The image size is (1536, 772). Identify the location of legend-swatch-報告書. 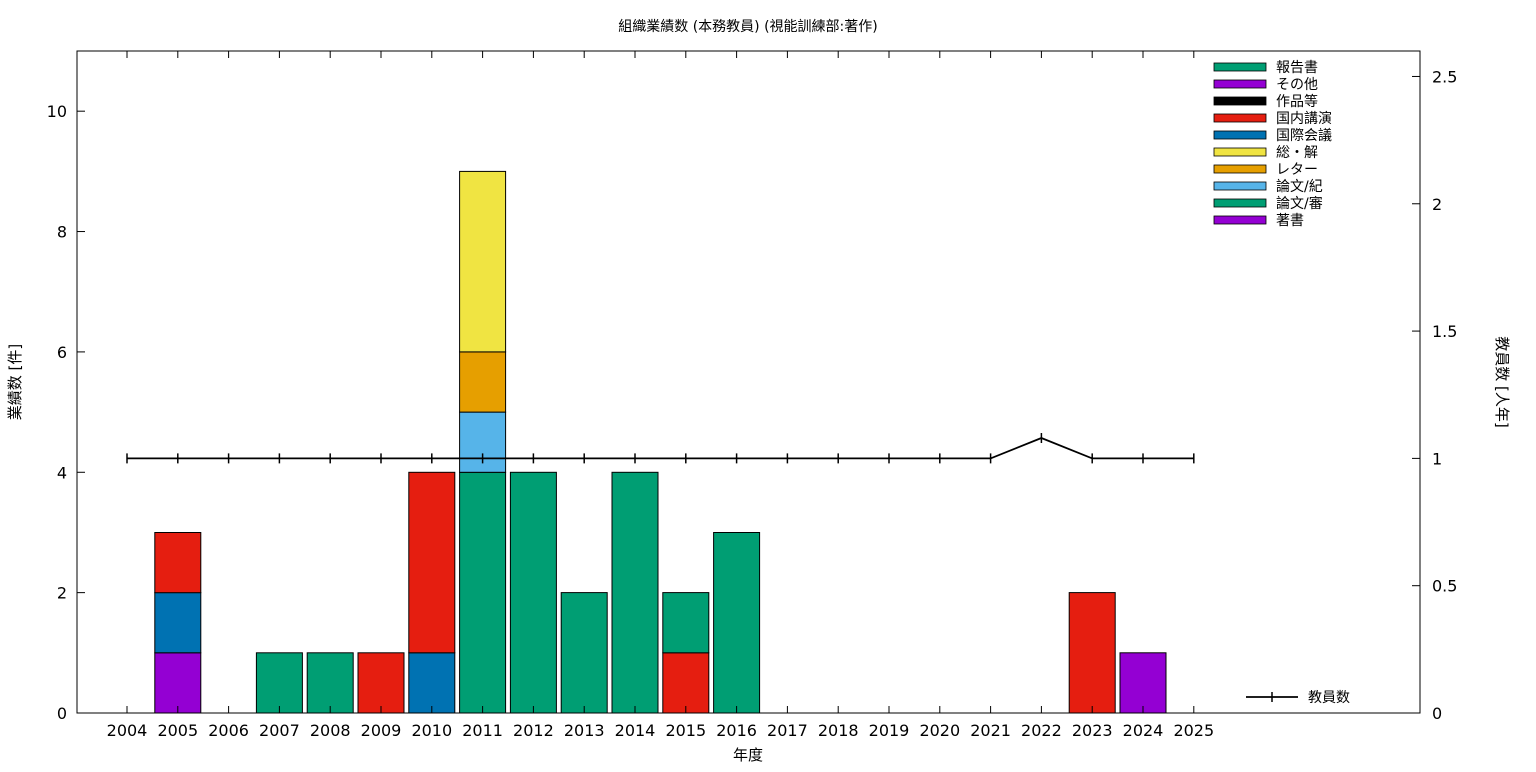
(1240, 67).